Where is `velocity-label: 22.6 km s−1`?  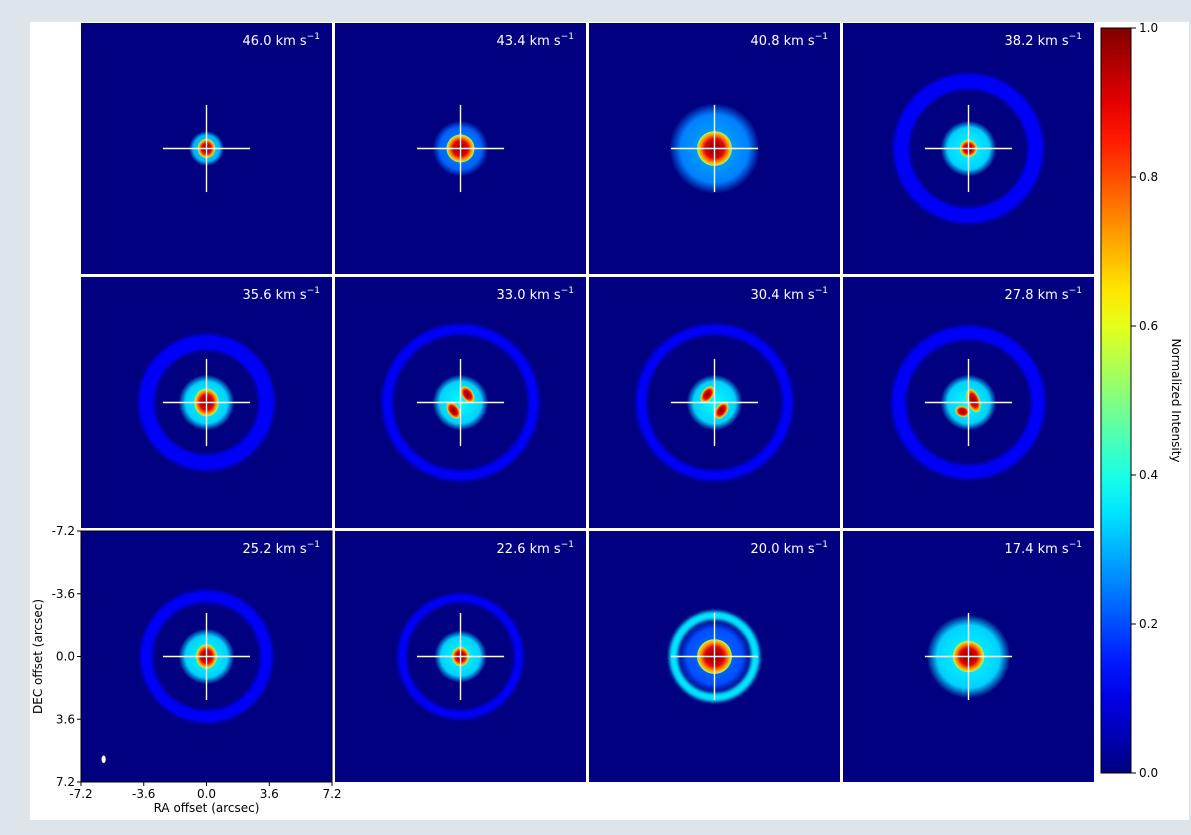
velocity-label: 22.6 km s−1 is located at coordinates (535, 548).